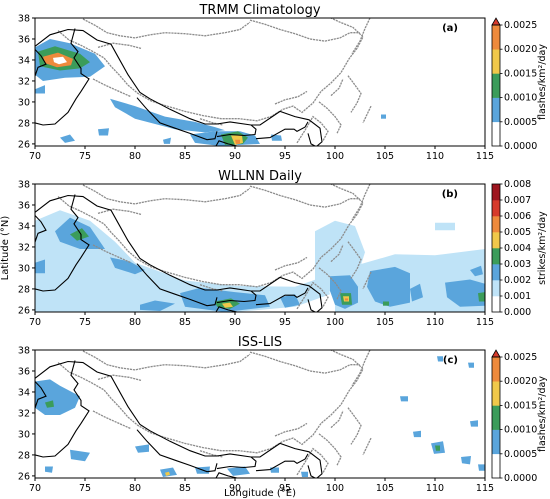 This screenshot has width=550, height=499. What do you see at coordinates (517, 232) in the screenshot?
I see `colorbar-tick-label: 0.005` at bounding box center [517, 232].